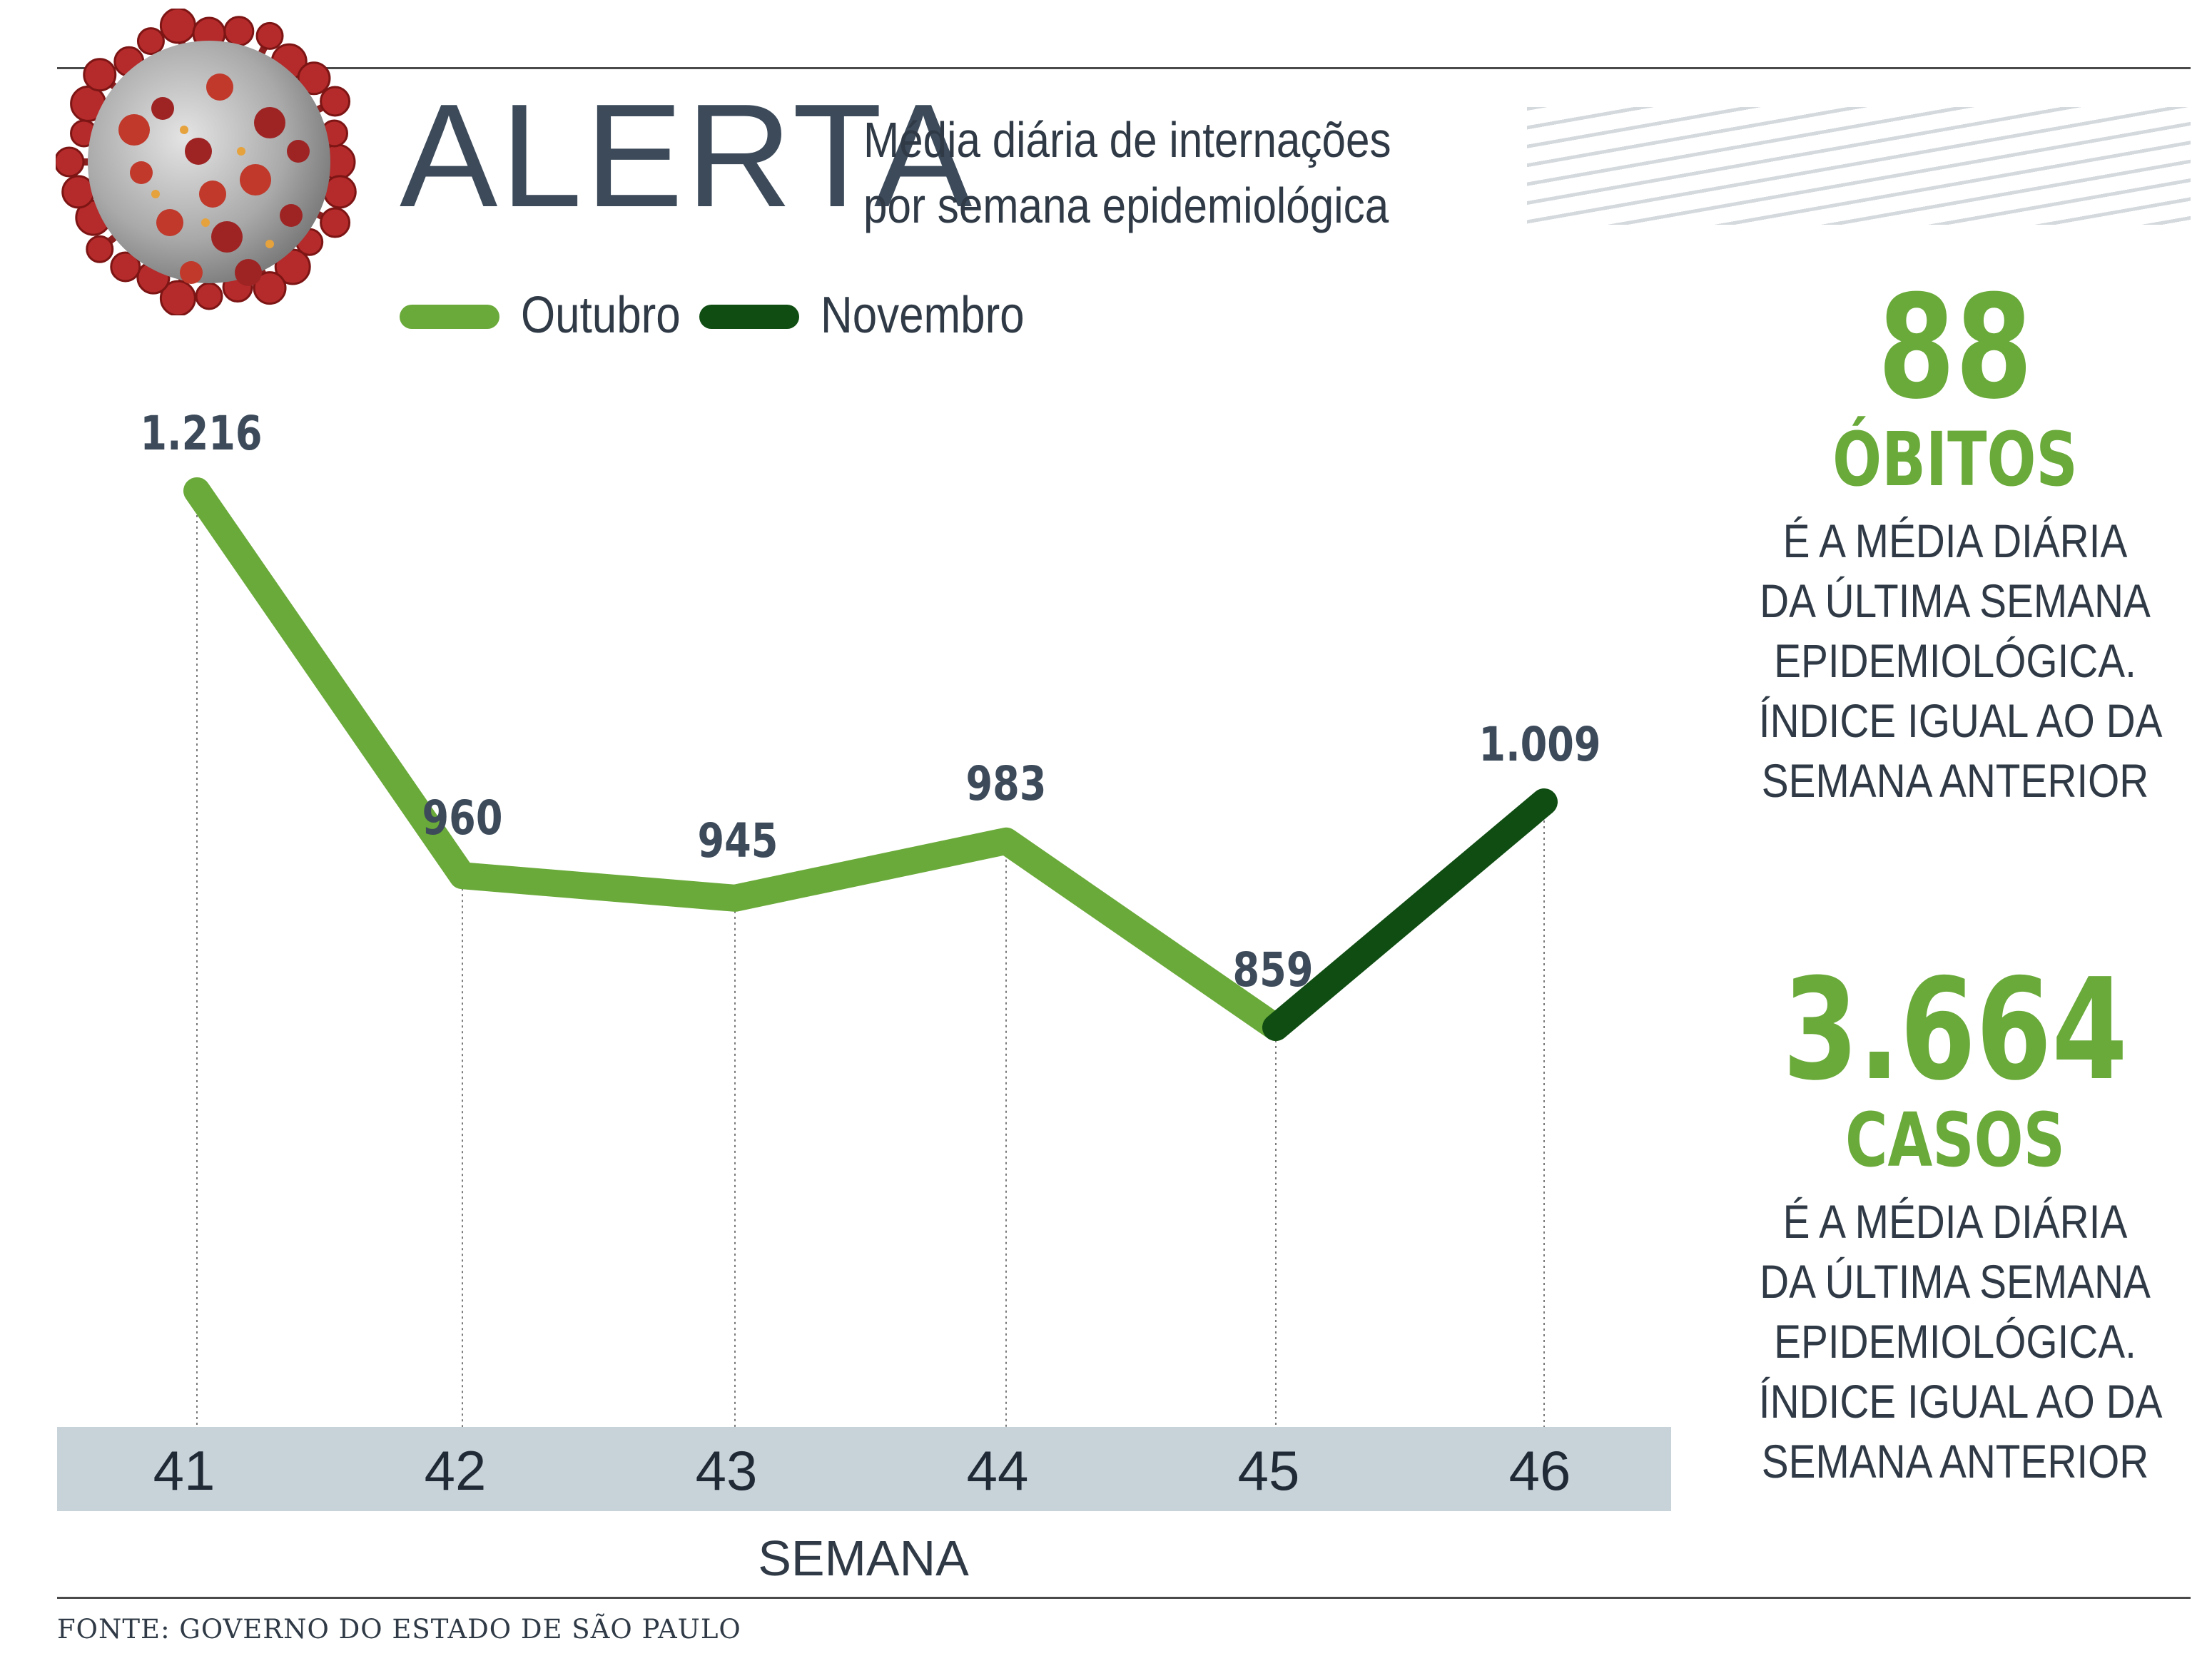  What do you see at coordinates (727, 1470) in the screenshot?
I see `x-tick-43: 43` at bounding box center [727, 1470].